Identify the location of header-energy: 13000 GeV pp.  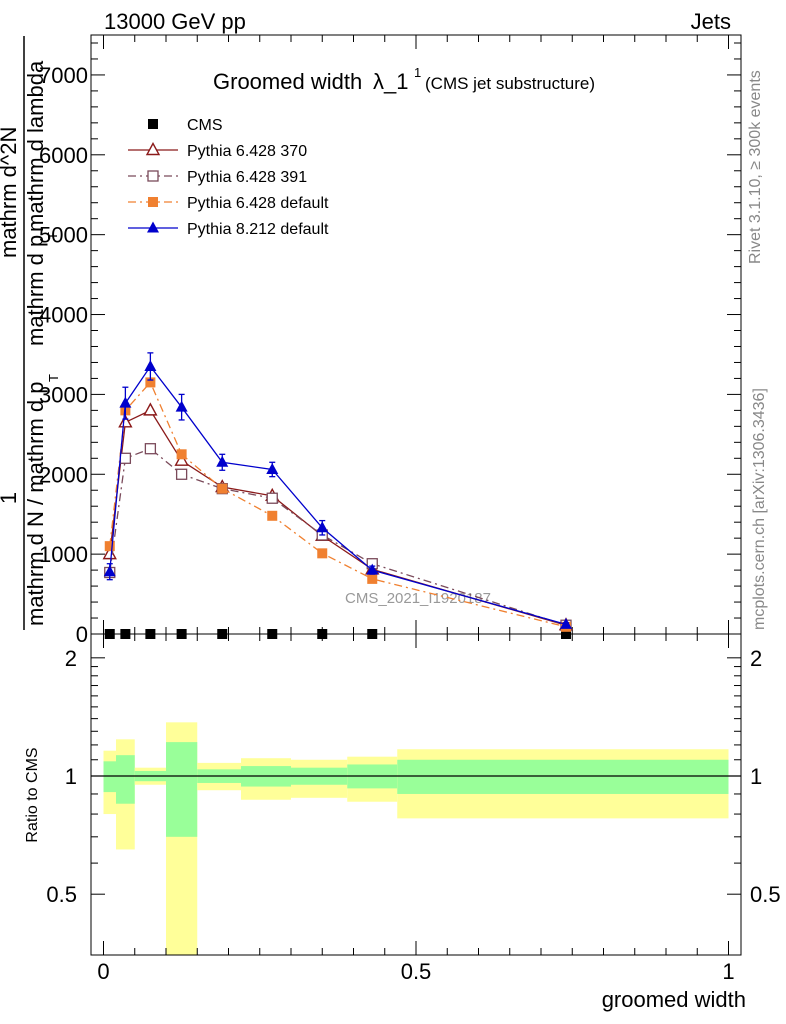
(175, 21).